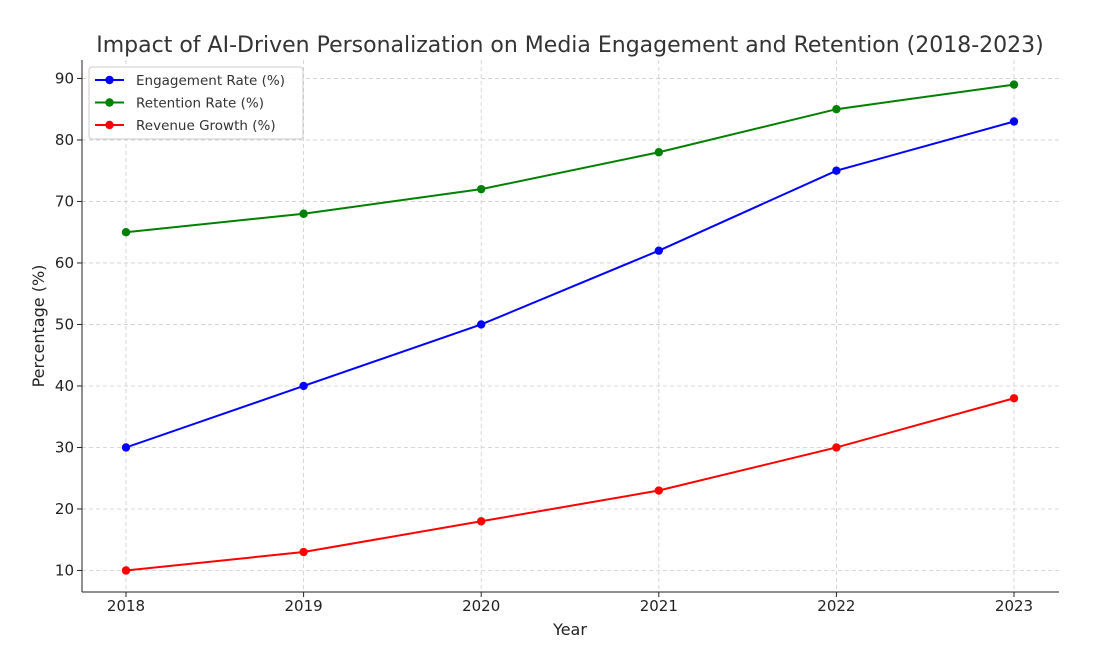 The image size is (1105, 660). Describe the element at coordinates (38, 326) in the screenshot. I see `y-axis-label: Percentage (%)` at that location.